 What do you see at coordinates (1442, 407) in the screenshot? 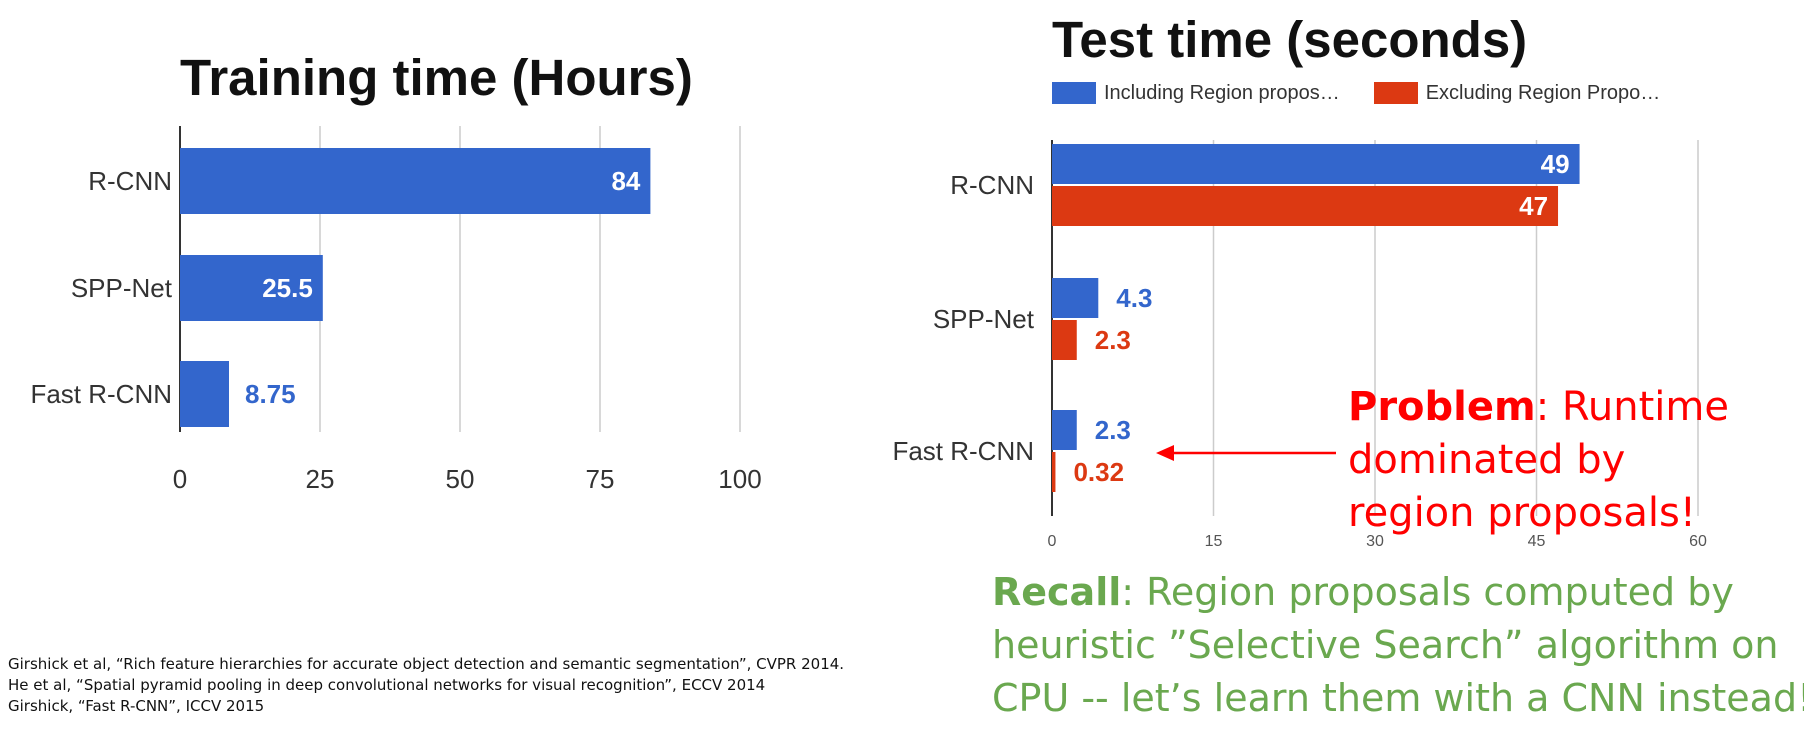
I see `problem-label: Problem` at bounding box center [1442, 407].